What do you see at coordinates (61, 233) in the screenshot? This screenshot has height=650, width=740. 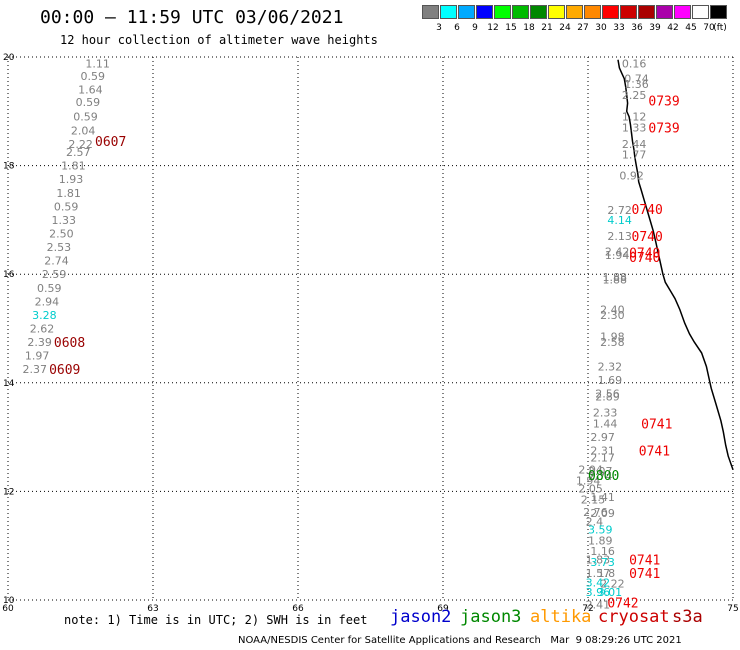 I see `wave-height-value: 2.50` at bounding box center [61, 233].